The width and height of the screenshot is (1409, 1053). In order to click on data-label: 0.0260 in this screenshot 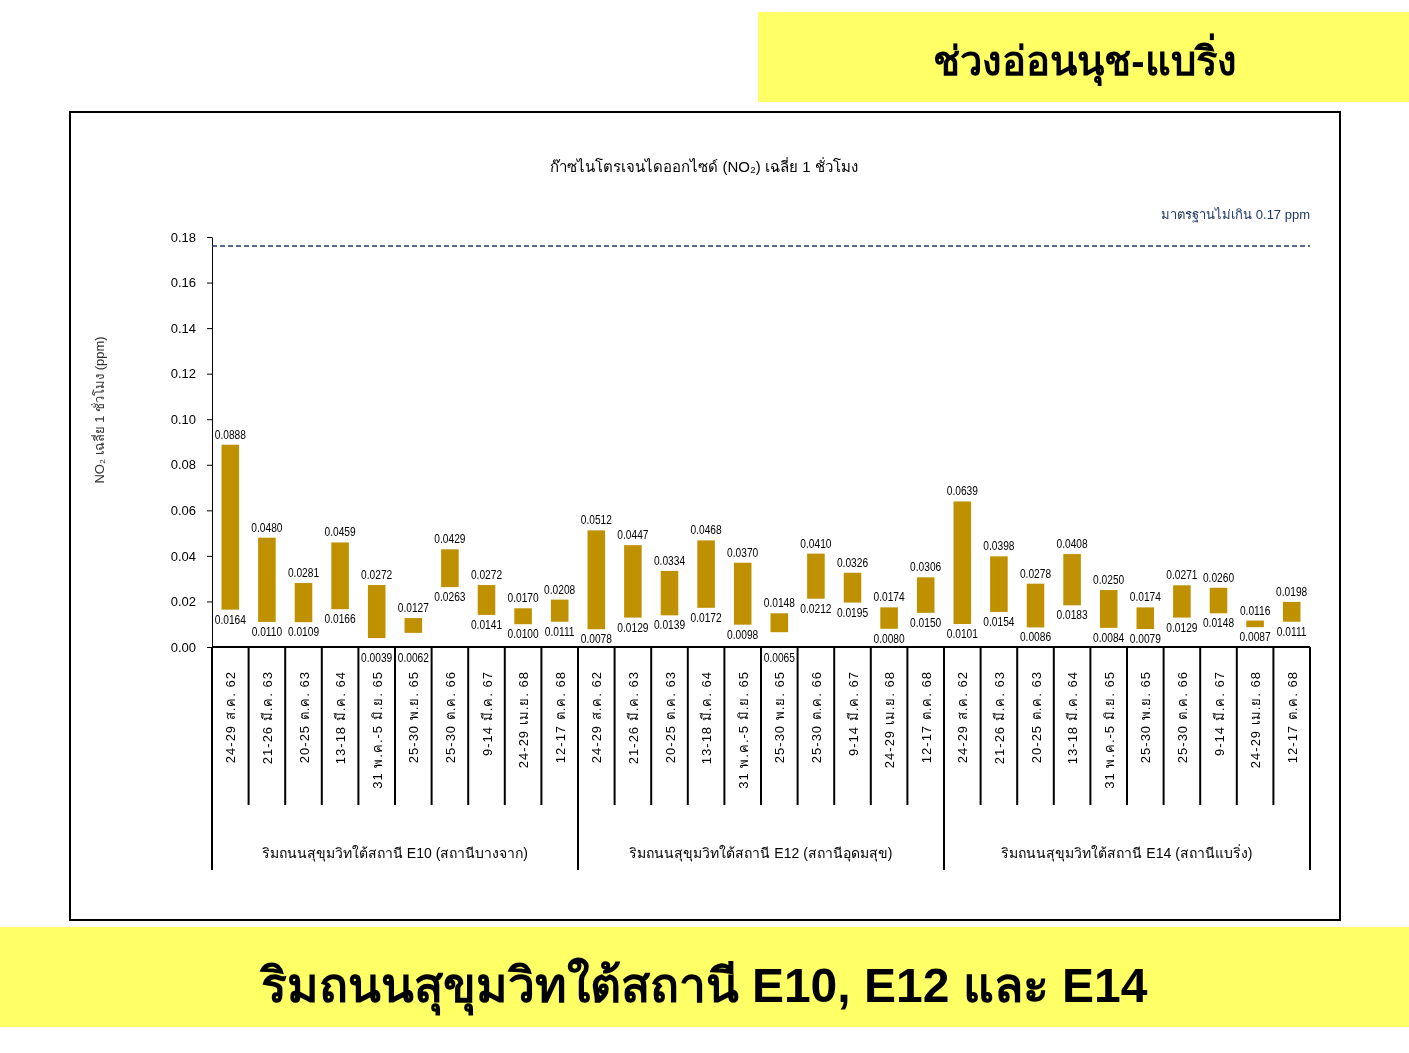, I will do `click(1218, 577)`.